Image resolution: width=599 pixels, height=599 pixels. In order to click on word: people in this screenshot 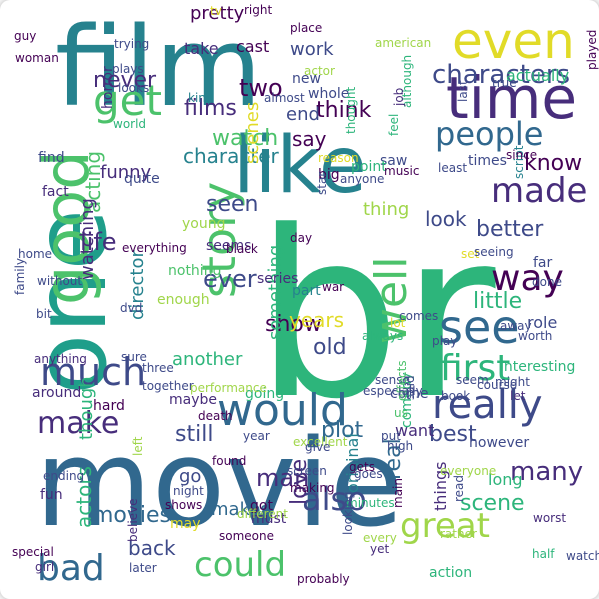, I will do `click(489, 134)`.